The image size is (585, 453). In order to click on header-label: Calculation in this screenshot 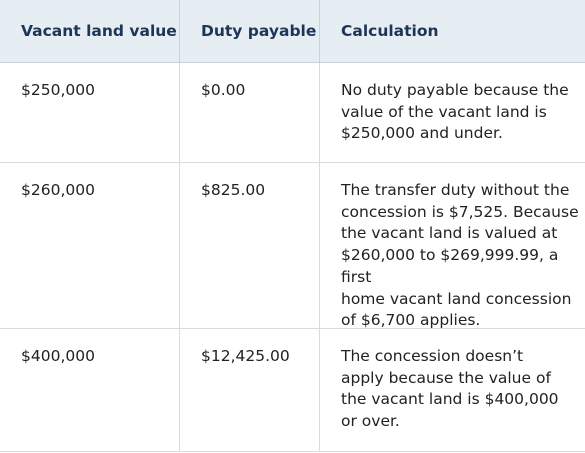, I will do `click(390, 31)`.